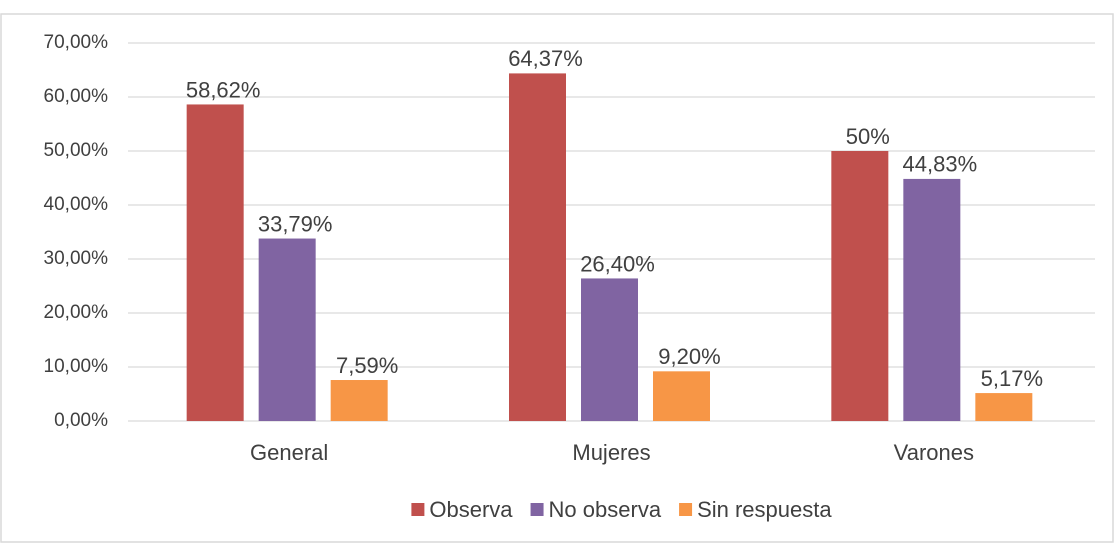 Image resolution: width=1116 pixels, height=543 pixels. What do you see at coordinates (76, 258) in the screenshot?
I see `y-tick-label: 30,00%` at bounding box center [76, 258].